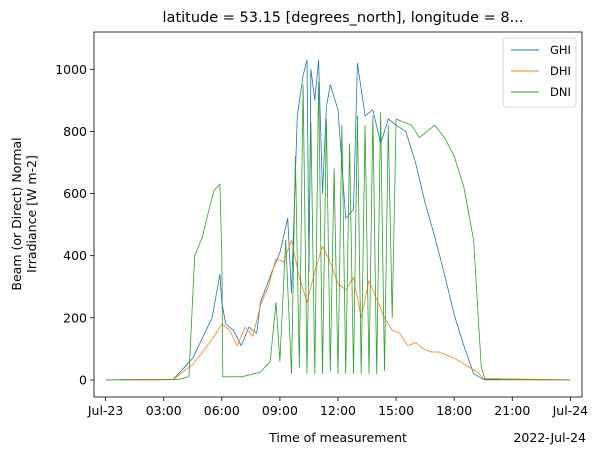 The image size is (596, 455). What do you see at coordinates (71, 69) in the screenshot?
I see `y-tick-label: 1000` at bounding box center [71, 69].